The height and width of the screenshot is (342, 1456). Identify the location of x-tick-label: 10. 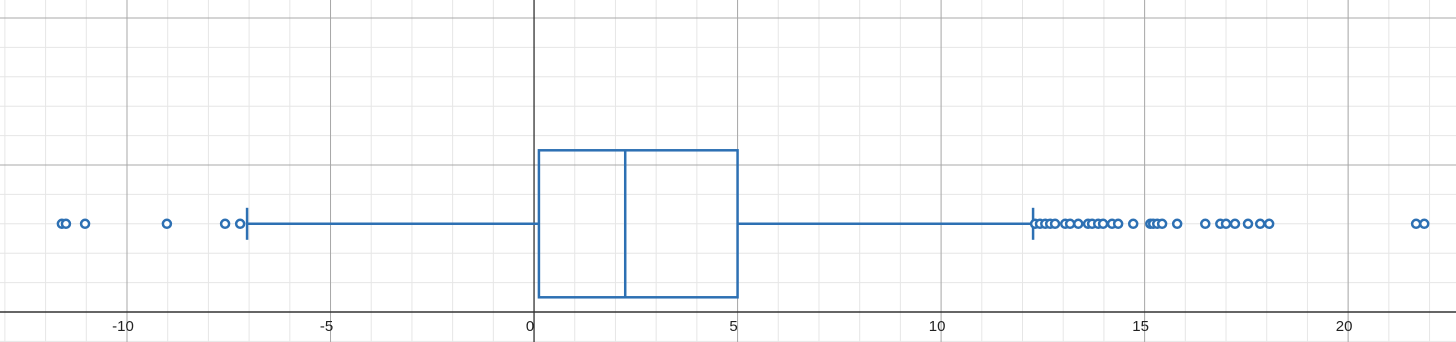
(937, 326).